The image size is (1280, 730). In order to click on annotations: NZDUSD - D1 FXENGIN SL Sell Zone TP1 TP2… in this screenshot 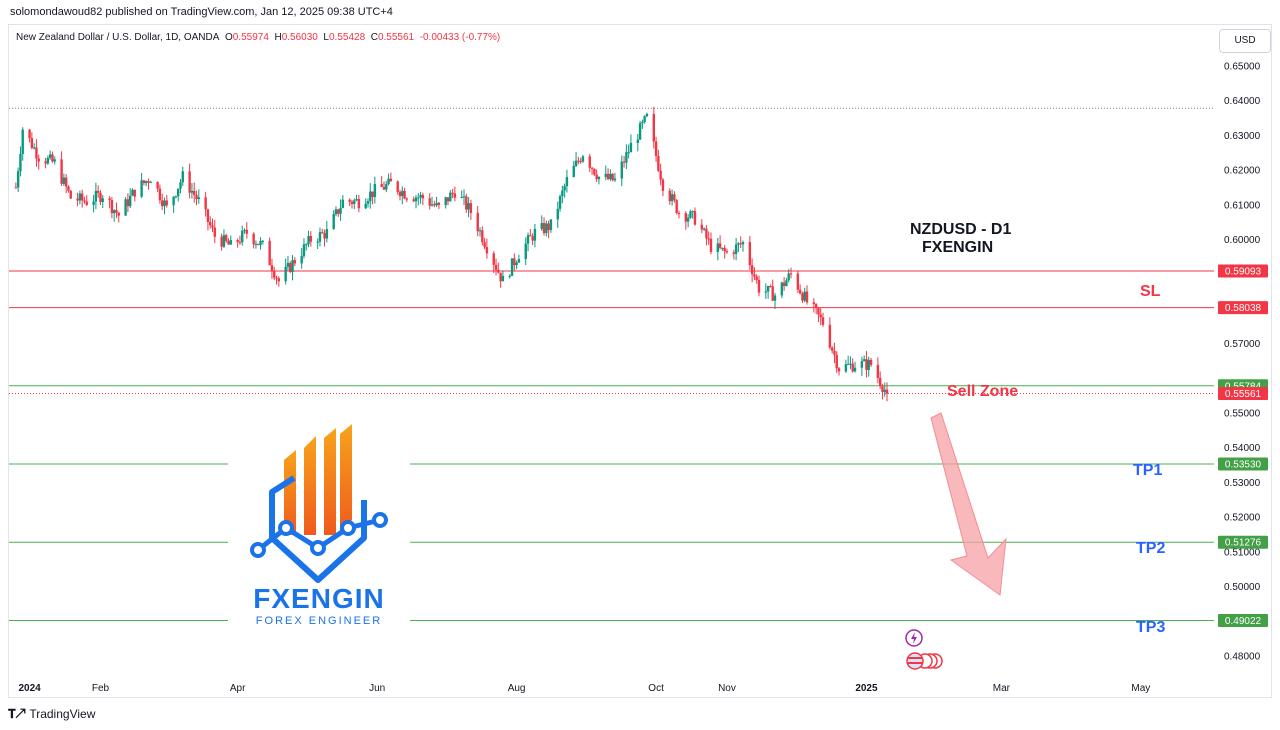, I will do `click(1037, 428)`.